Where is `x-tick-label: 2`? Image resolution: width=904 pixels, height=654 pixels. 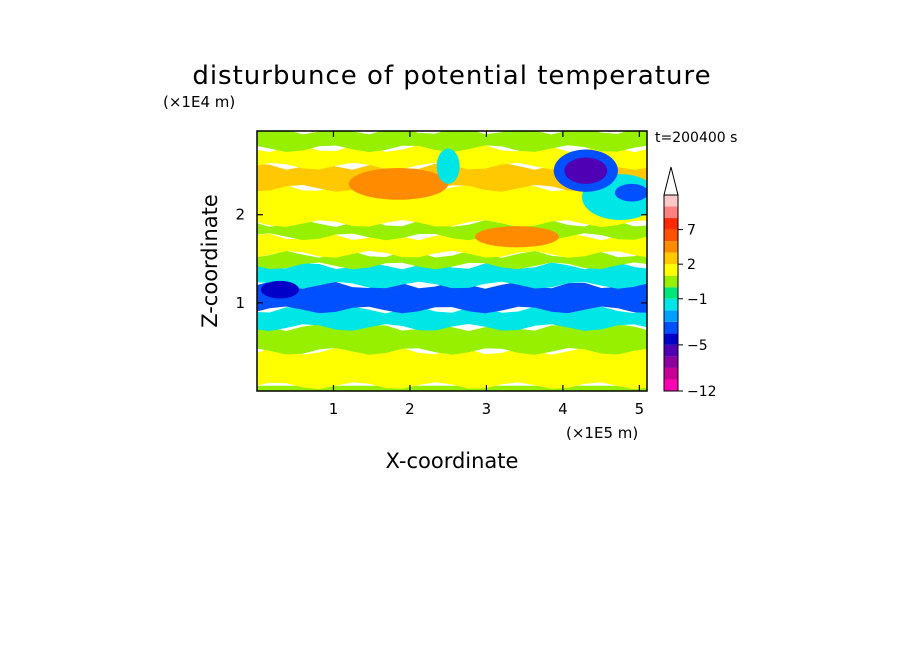 x-tick-label: 2 is located at coordinates (410, 409).